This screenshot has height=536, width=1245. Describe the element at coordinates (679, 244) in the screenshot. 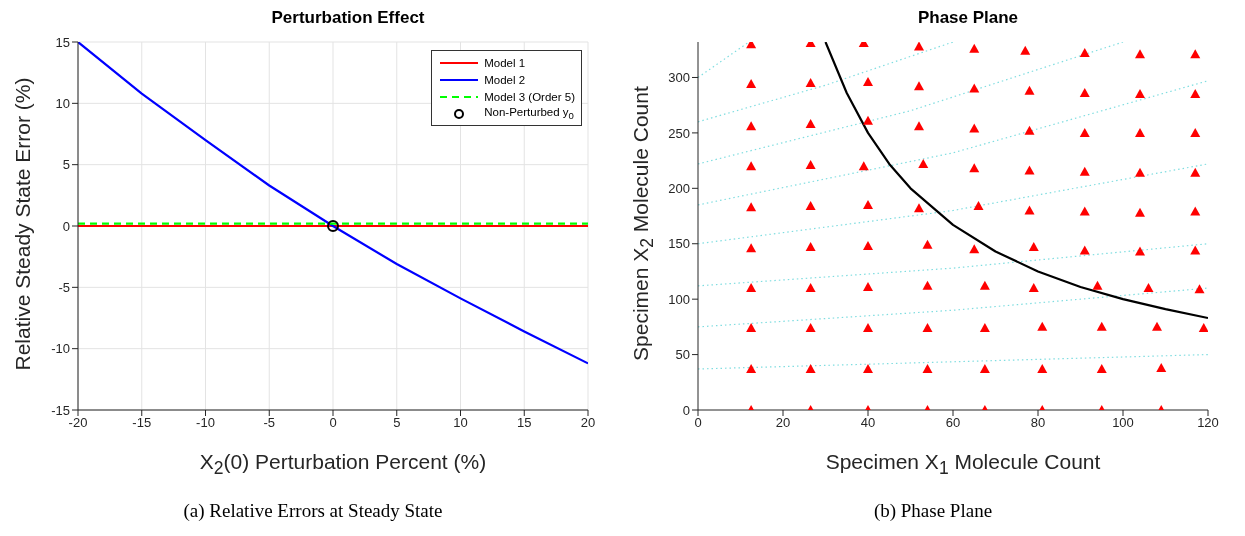

I see `y-tick-label: 150` at that location.